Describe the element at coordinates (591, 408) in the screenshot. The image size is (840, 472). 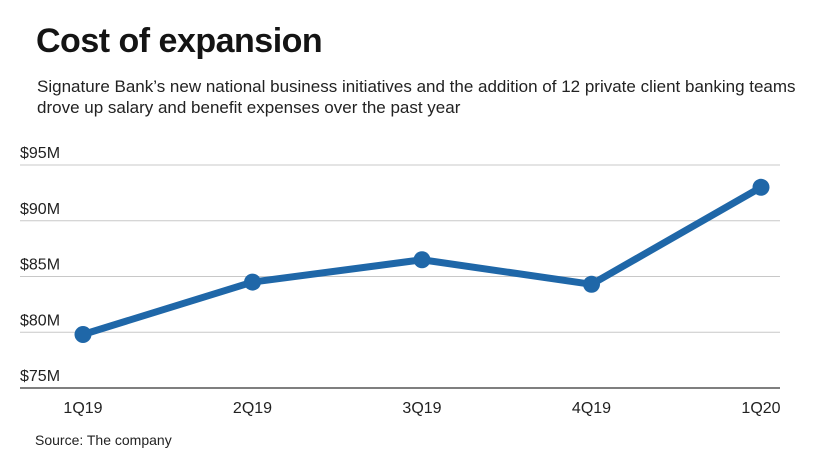
I see `x-tick-label: 4Q19` at that location.